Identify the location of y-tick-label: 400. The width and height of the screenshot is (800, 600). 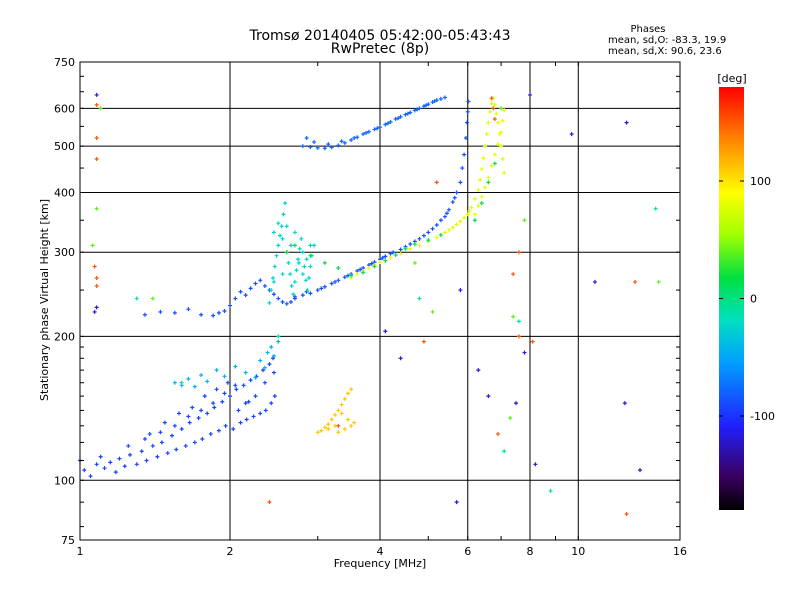
(64, 192).